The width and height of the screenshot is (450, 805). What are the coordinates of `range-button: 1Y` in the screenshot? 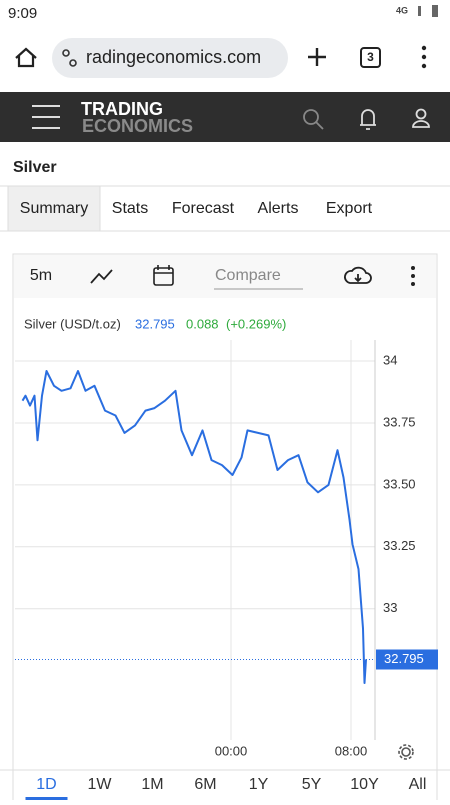 It's located at (259, 784).